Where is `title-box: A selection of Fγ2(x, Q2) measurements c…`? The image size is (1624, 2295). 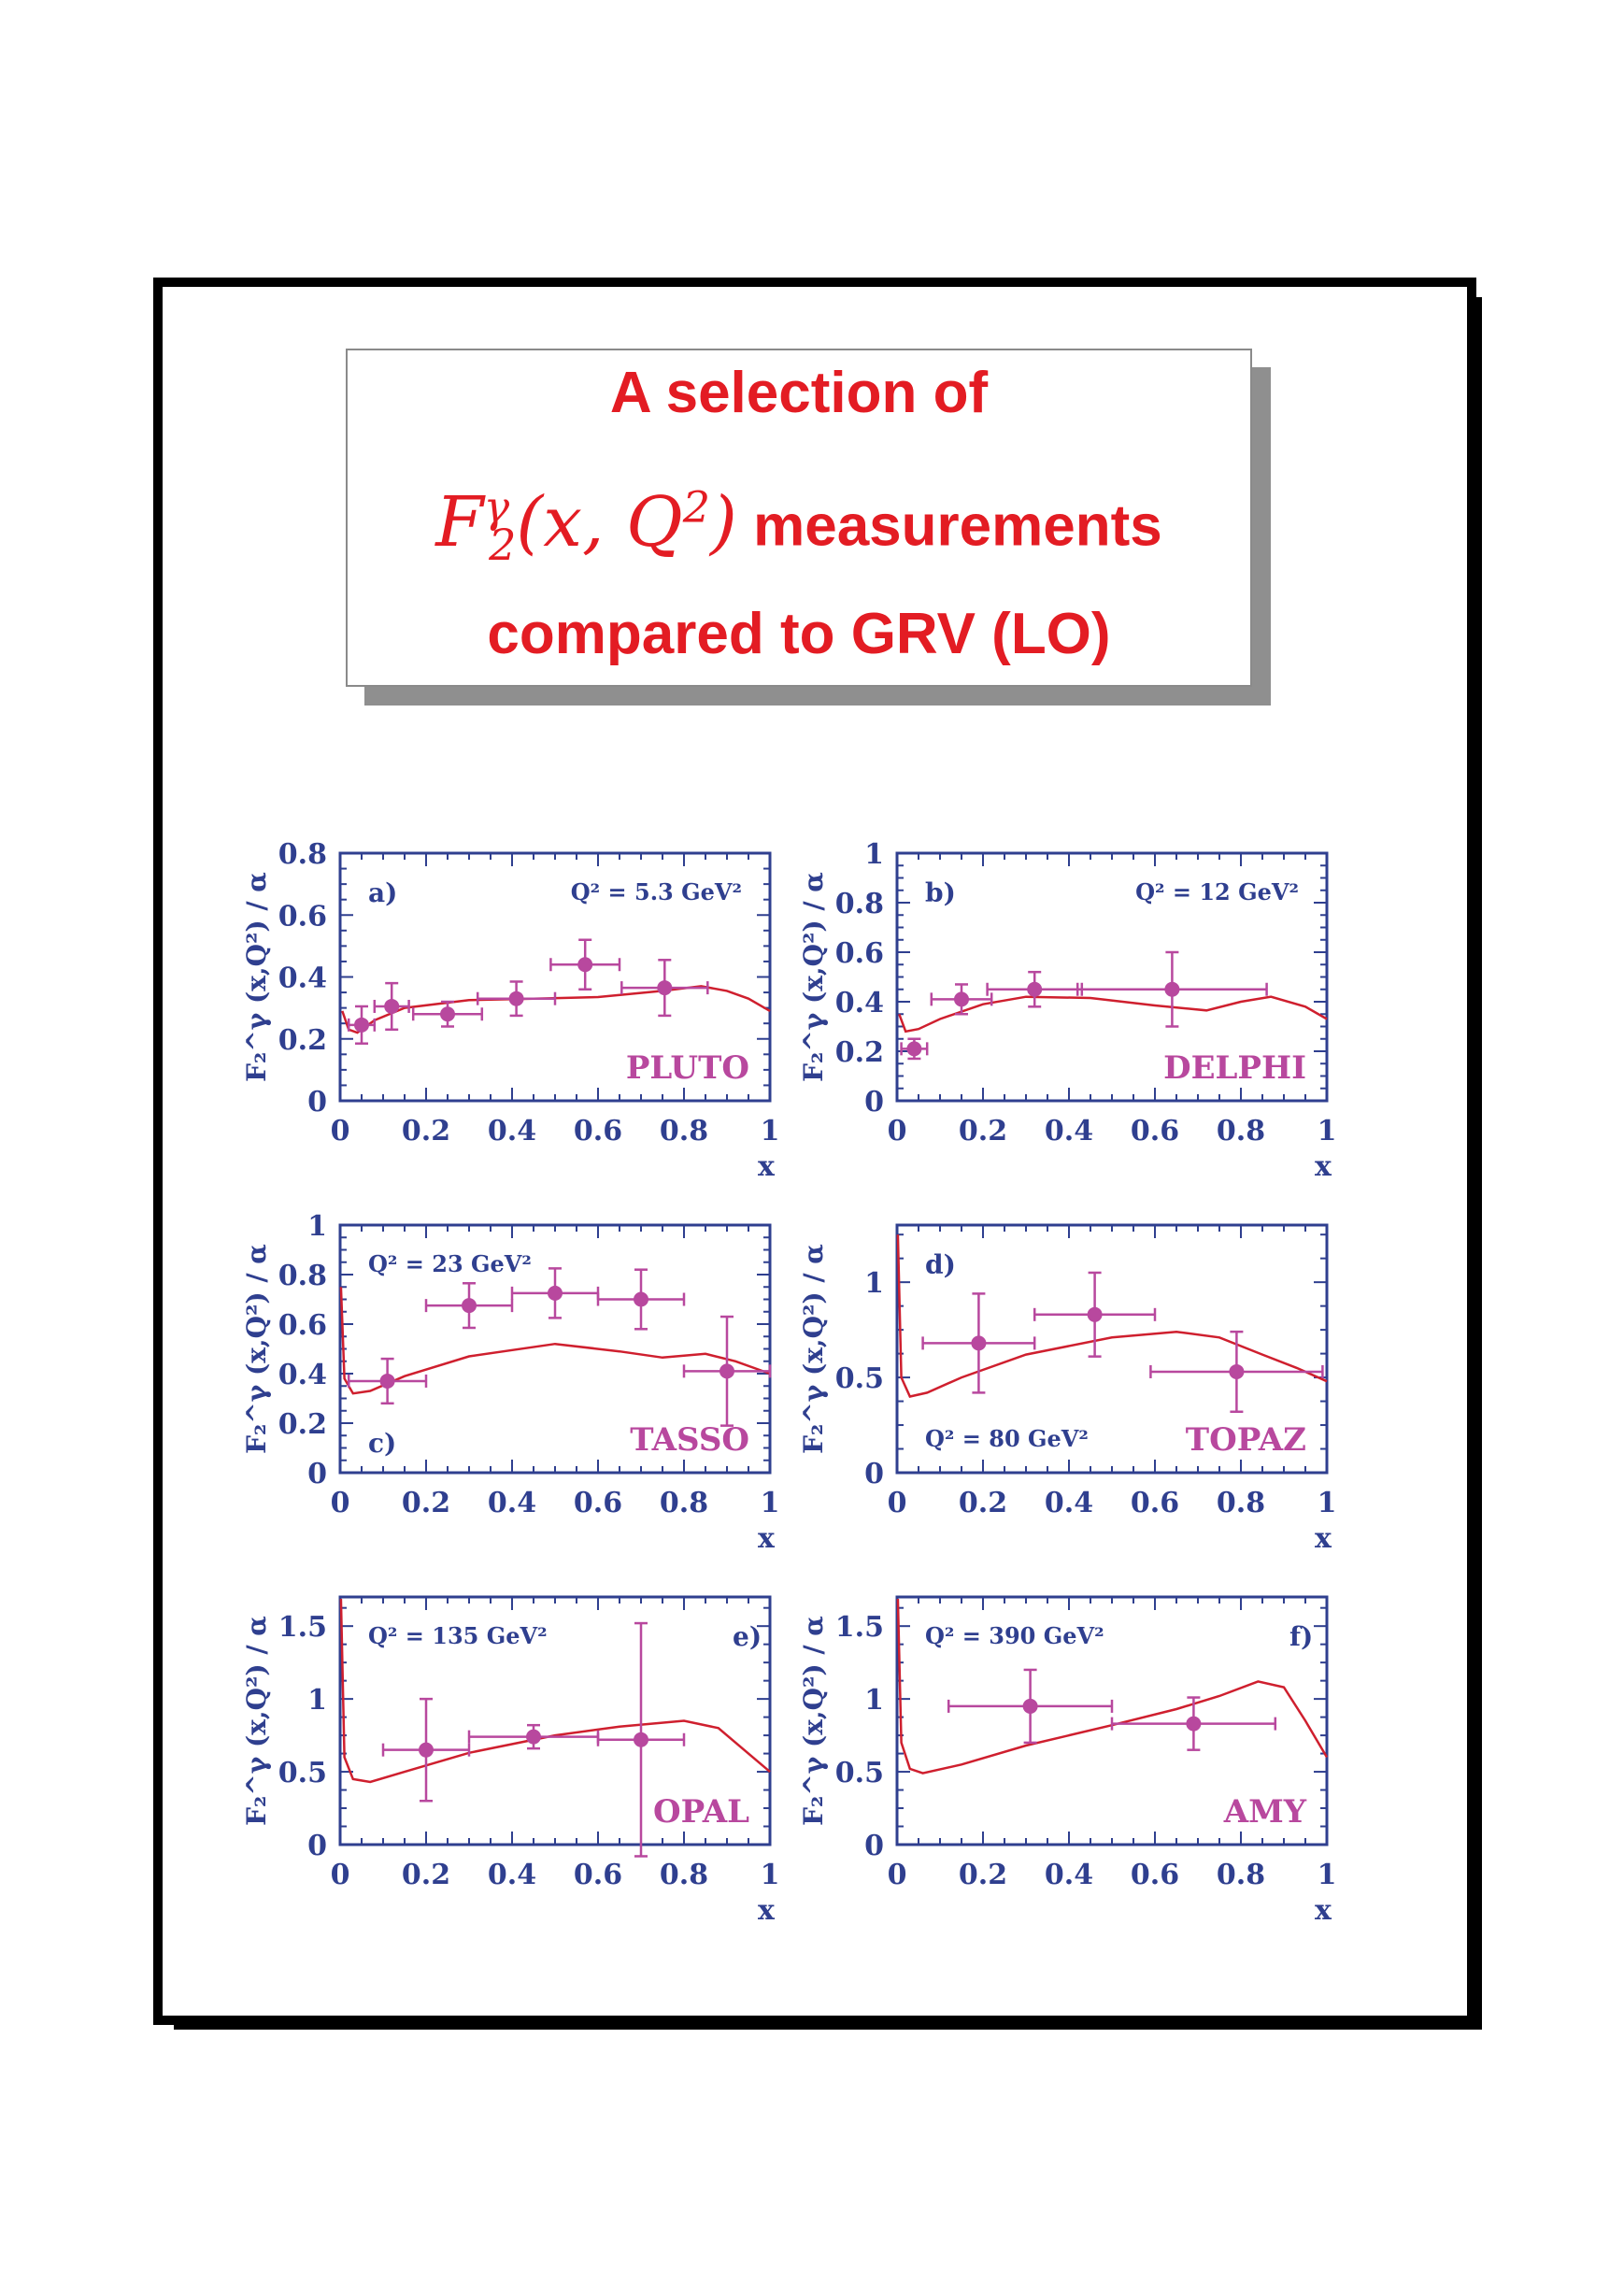 title-box: A selection of Fγ2(x, Q2) measurements c… is located at coordinates (799, 518).